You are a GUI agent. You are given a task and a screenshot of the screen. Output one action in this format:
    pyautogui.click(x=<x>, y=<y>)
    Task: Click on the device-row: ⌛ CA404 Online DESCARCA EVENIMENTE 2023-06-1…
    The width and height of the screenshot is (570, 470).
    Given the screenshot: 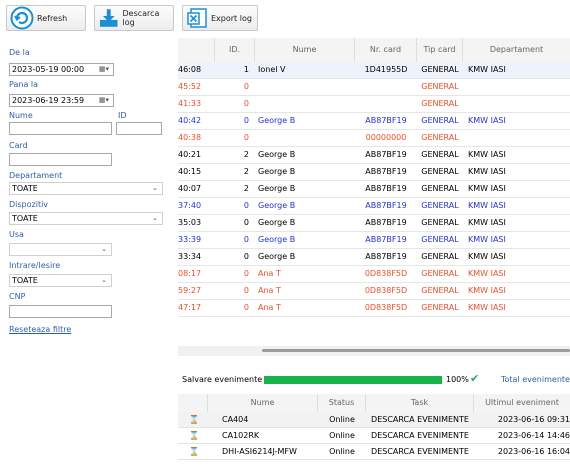 What is the action you would take?
    pyautogui.click(x=374, y=420)
    